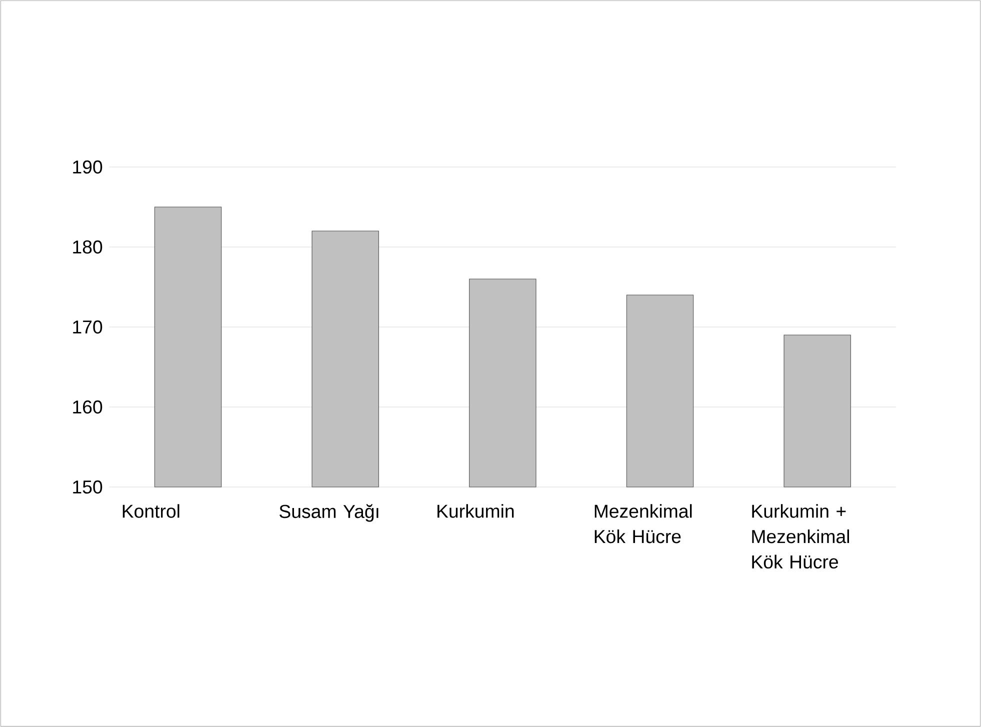  I want to click on x-tick-label: Susam Yağı, so click(329, 513).